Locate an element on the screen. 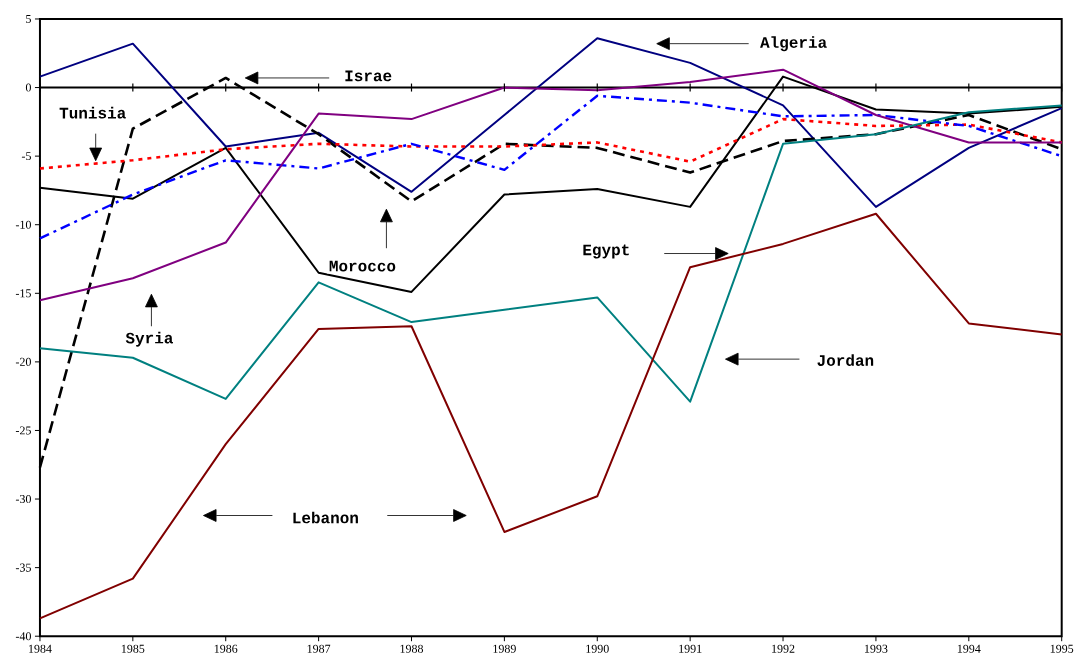  y-tick-label: -10 is located at coordinates (23, 224).